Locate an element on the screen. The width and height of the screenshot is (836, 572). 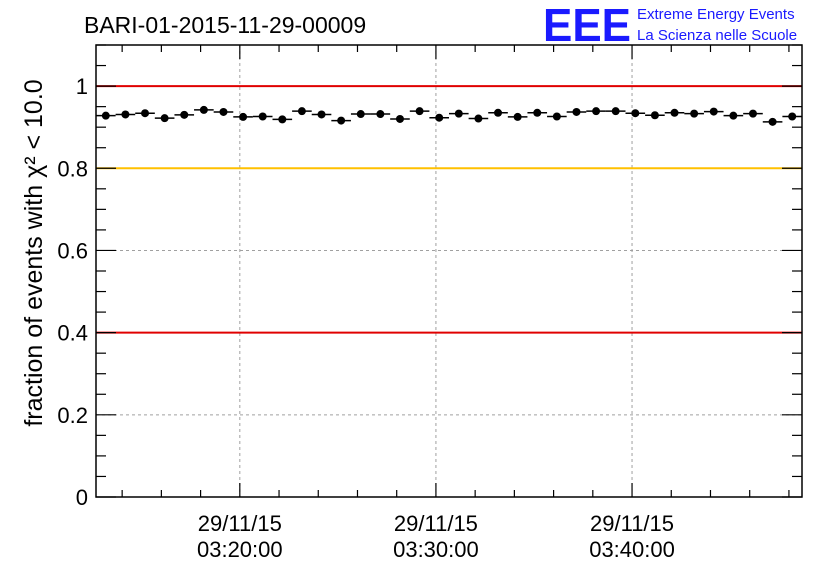
logo-line-2: La Scienza nelle Scuole is located at coordinates (717, 35).